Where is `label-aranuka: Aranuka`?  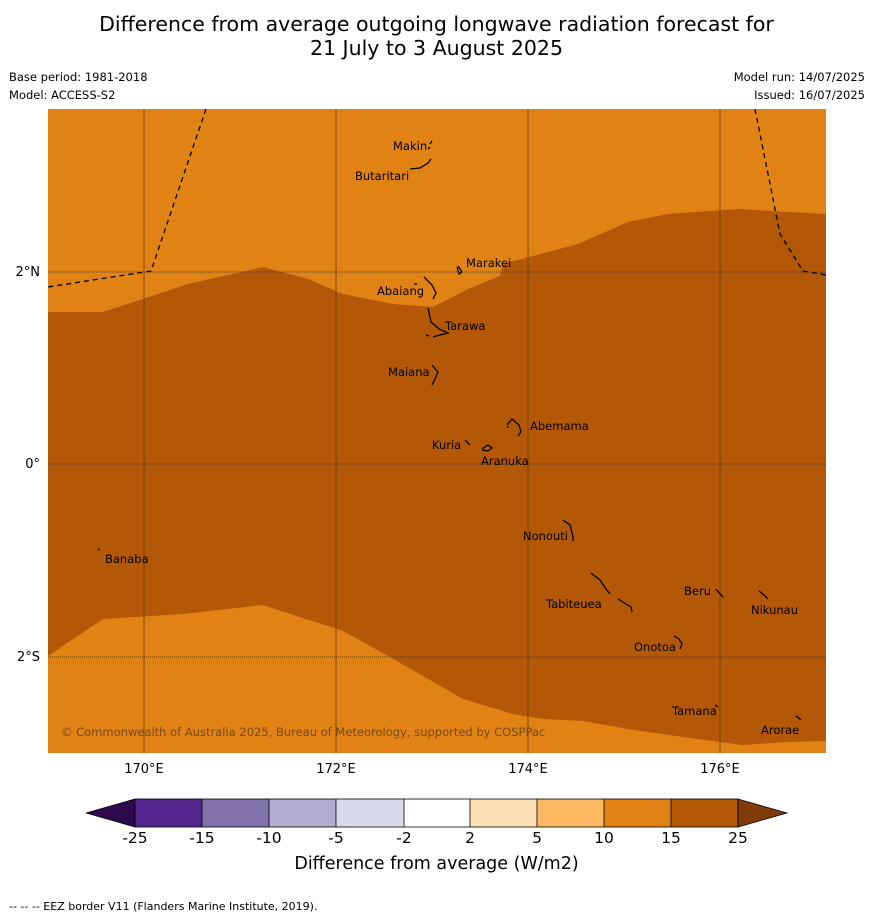
label-aranuka: Aranuka is located at coordinates (505, 461).